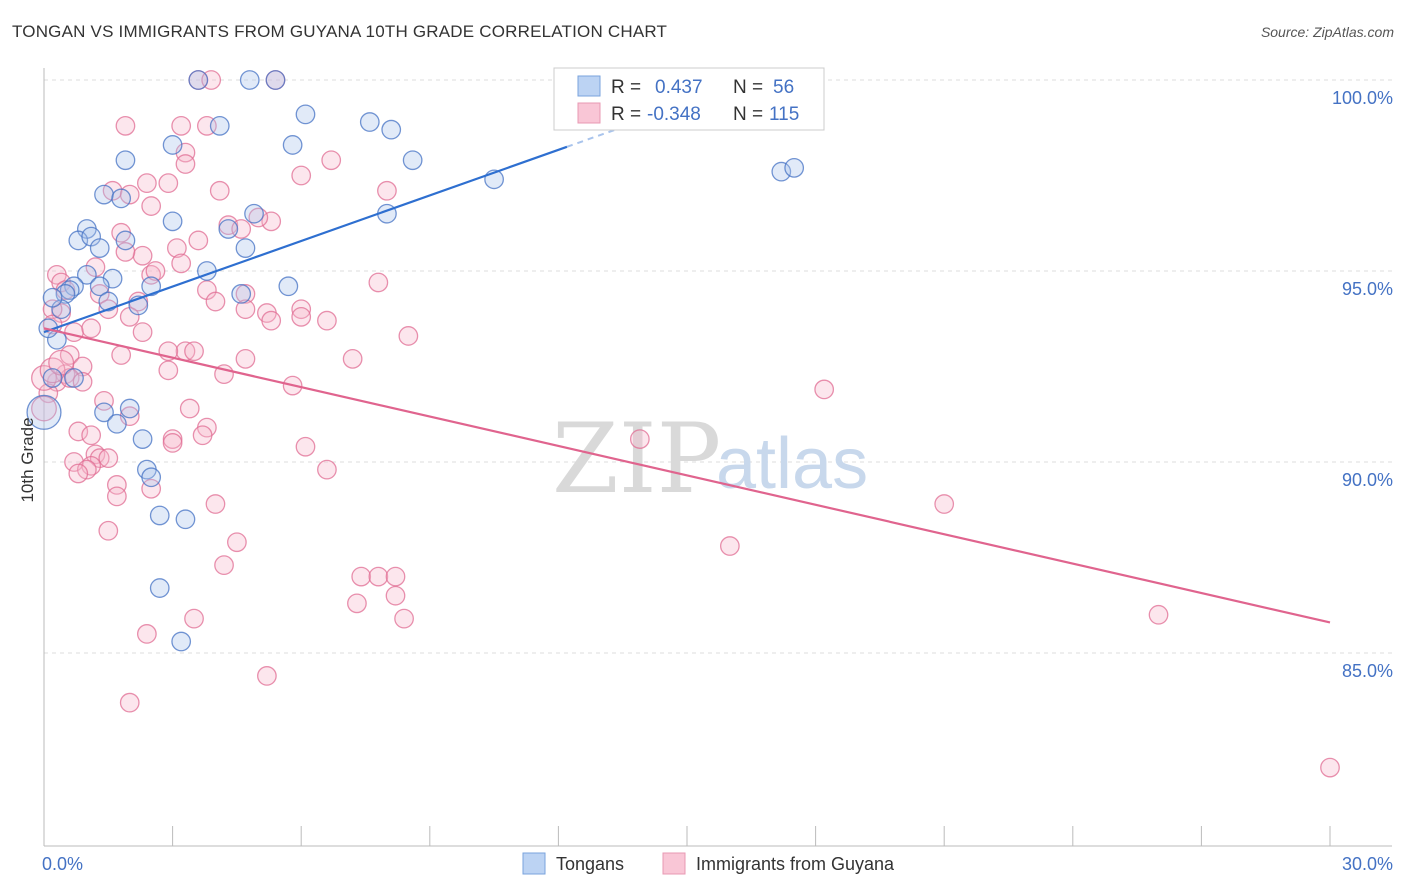 This screenshot has height=892, width=1406. Describe the element at coordinates (1367, 289) in the screenshot. I see `y-tick-label-1: 95.0%` at that location.